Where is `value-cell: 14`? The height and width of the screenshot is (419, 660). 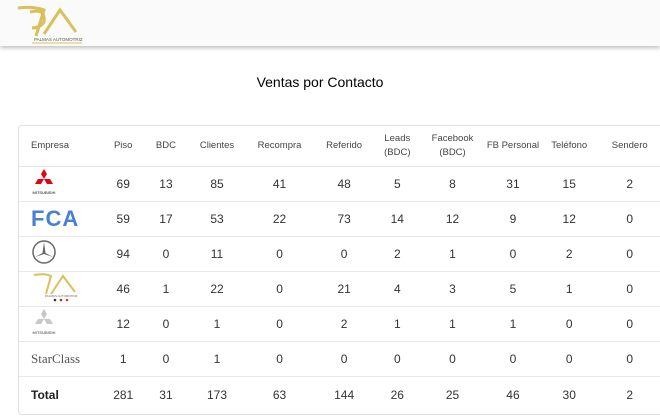 value-cell: 14 is located at coordinates (397, 219).